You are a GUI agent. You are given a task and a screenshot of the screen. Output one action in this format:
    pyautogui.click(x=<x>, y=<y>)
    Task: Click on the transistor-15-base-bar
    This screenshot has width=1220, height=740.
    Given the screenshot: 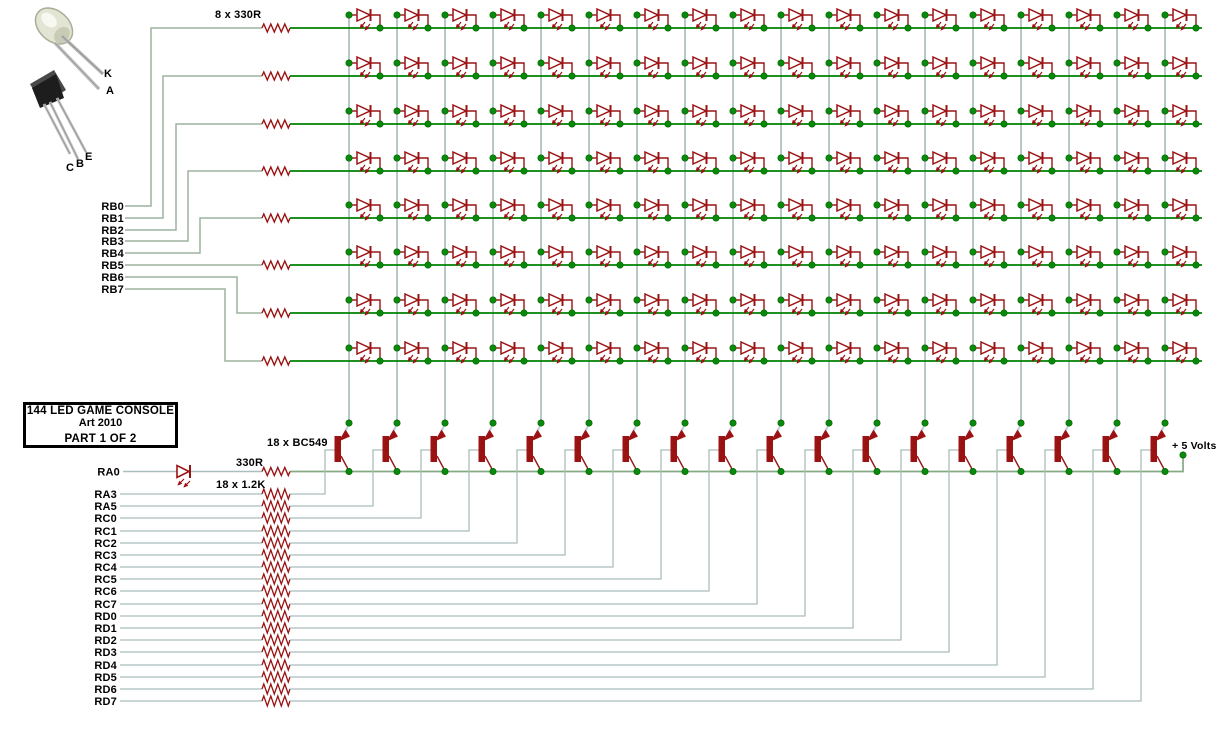 What is the action you would take?
    pyautogui.click(x=1009, y=449)
    